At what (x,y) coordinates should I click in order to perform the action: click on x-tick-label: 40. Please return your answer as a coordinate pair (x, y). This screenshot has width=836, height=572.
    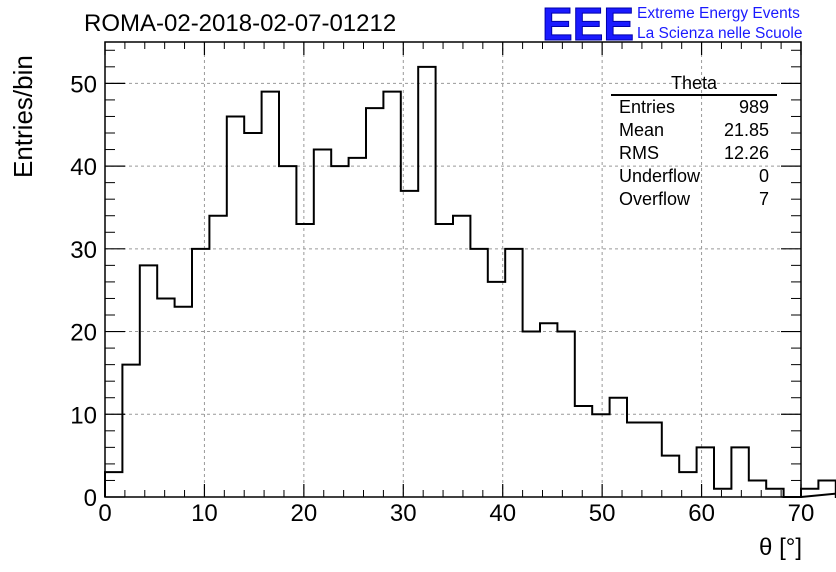
    Looking at the image, I should click on (502, 513).